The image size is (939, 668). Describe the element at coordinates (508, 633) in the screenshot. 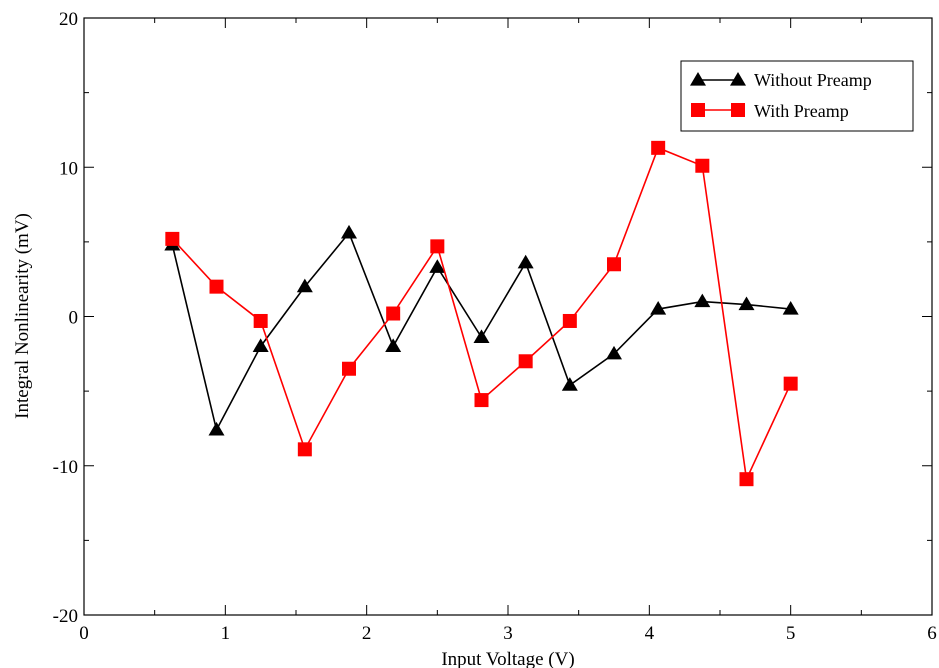

I see `x-tick-label: 3` at that location.